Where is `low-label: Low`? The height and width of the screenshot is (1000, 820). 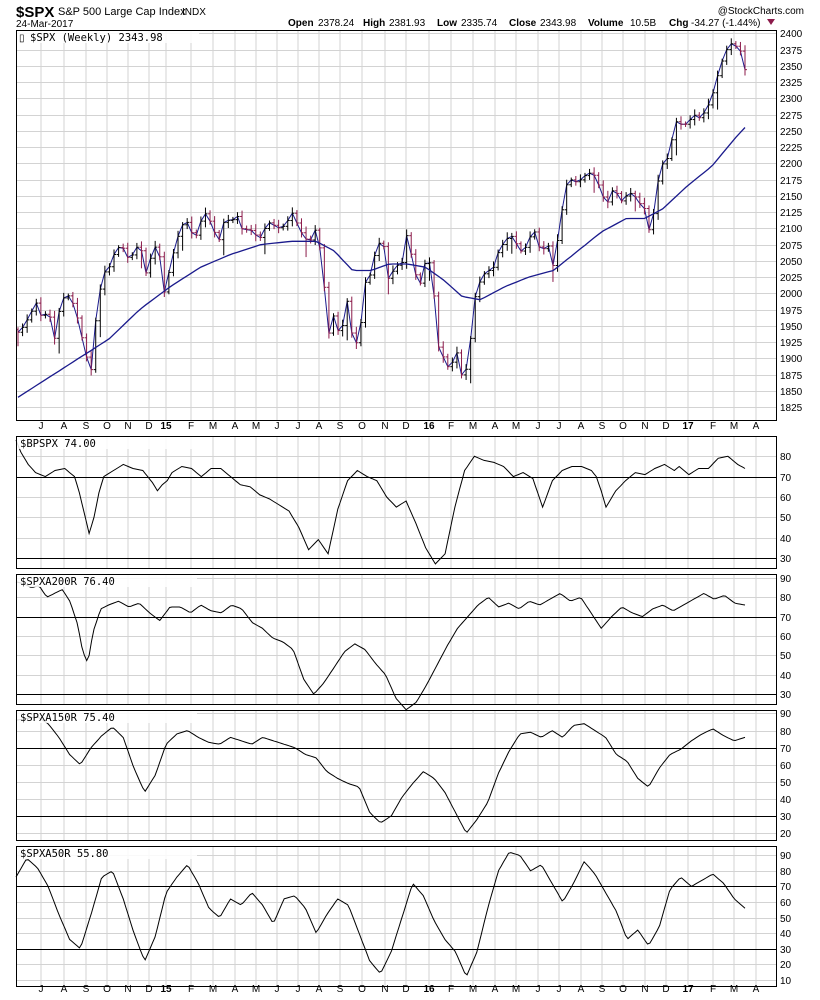 low-label: Low is located at coordinates (447, 23).